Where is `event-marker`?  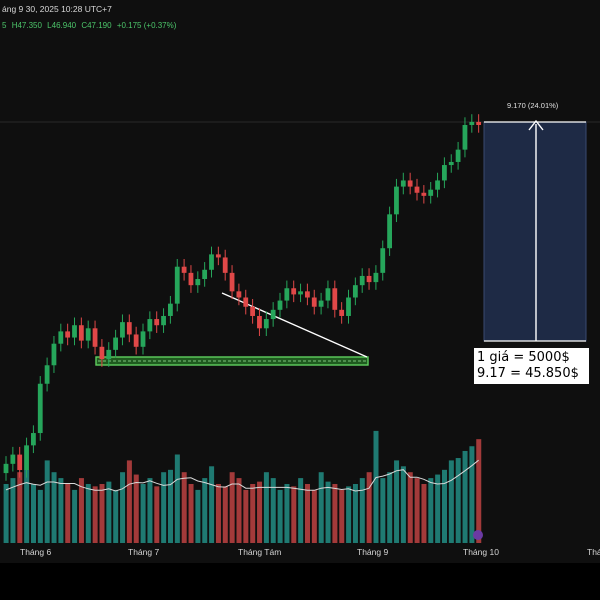 event-marker is located at coordinates (478, 535).